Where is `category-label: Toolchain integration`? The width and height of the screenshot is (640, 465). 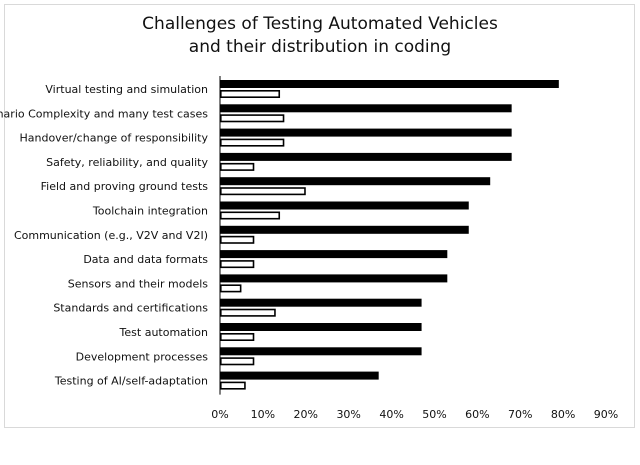 category-label: Toolchain integration is located at coordinates (150, 211).